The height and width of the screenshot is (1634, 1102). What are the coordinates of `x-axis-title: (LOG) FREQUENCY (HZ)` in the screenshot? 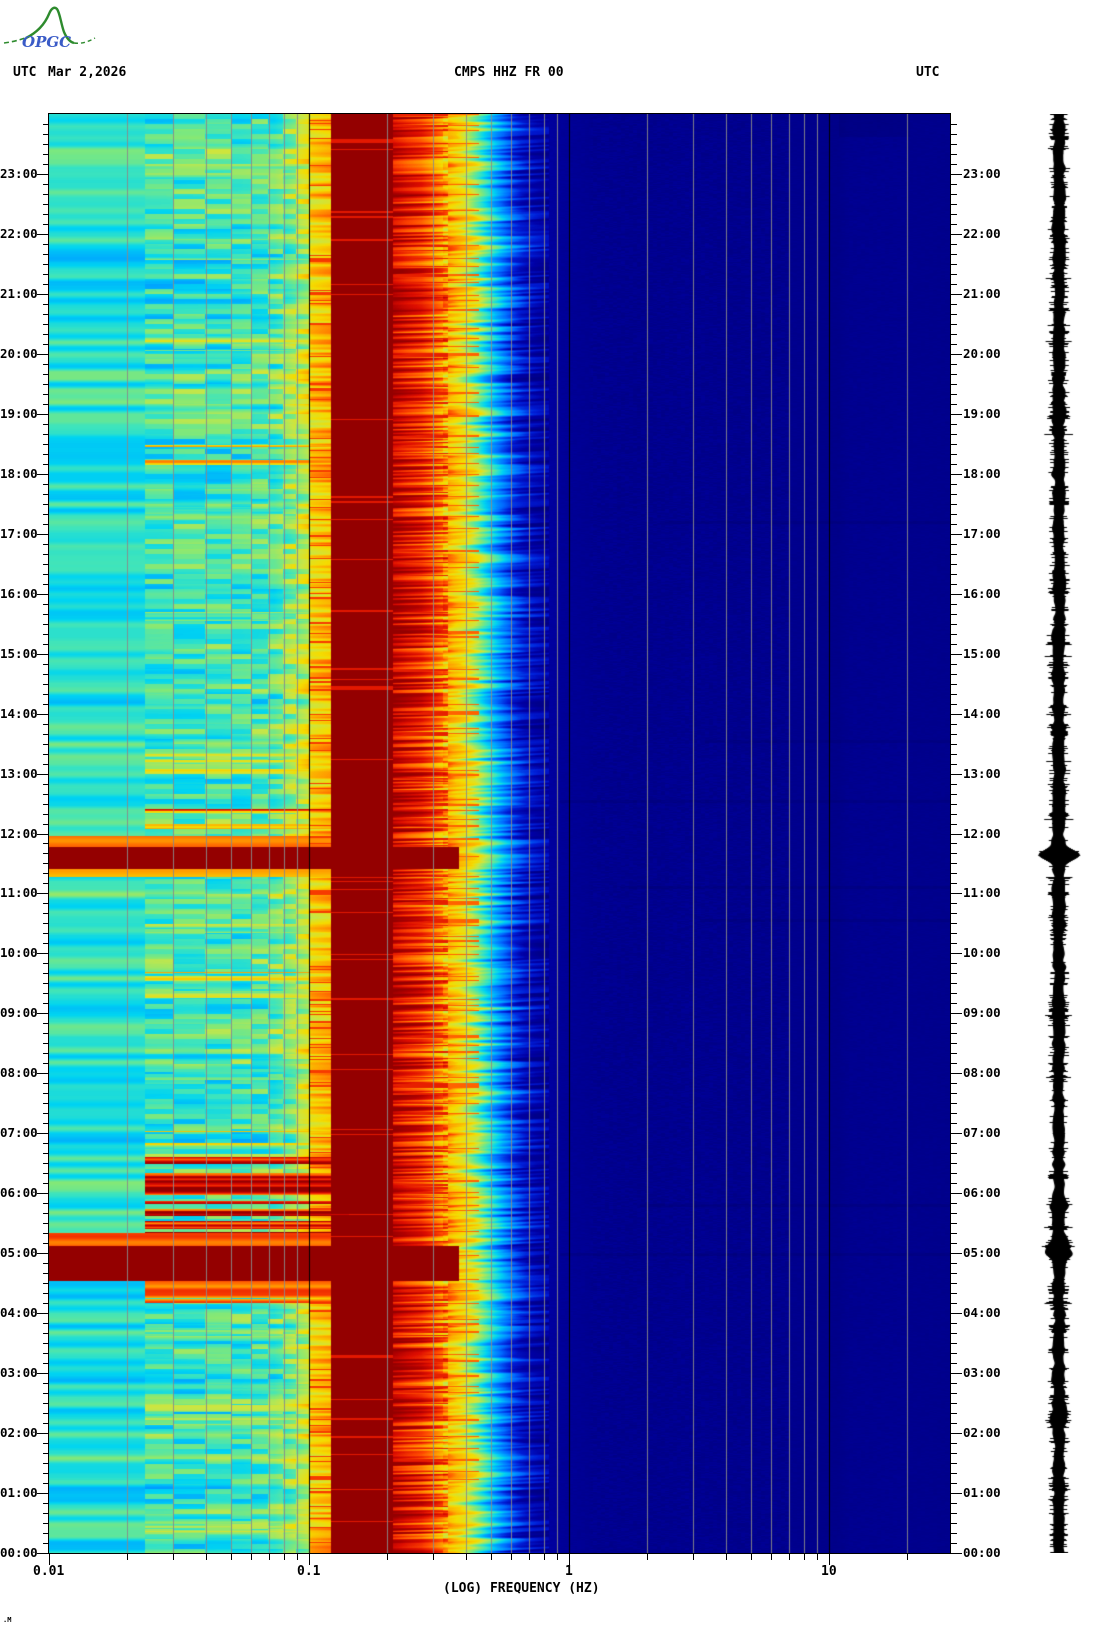 It's located at (521, 1588).